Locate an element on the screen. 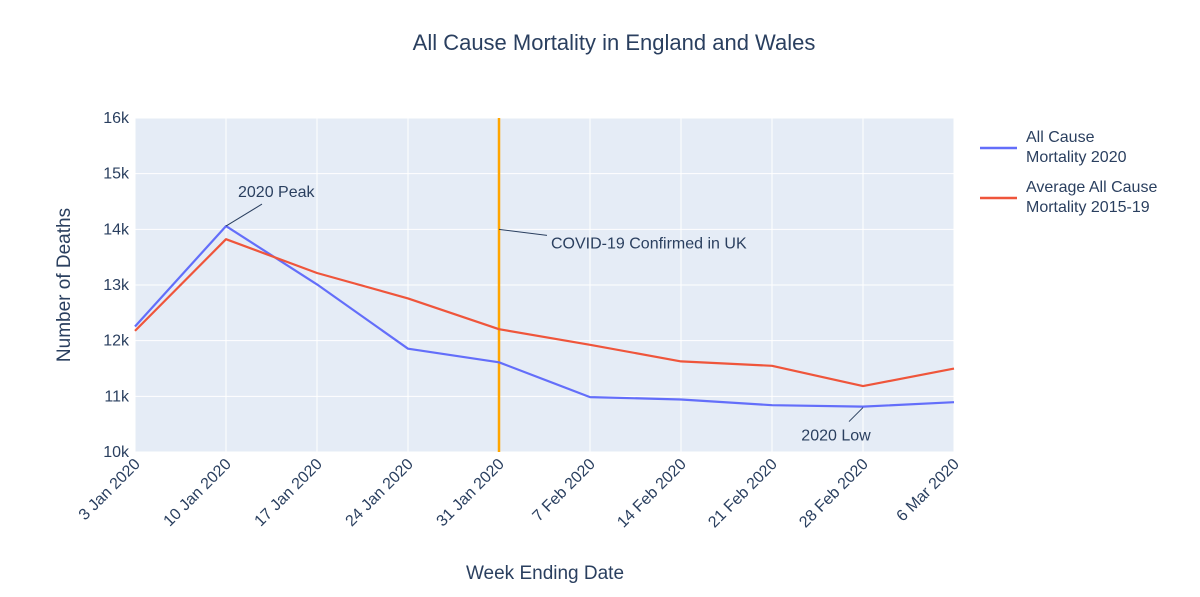 This screenshot has width=1200, height=597. low-annotation-arrow is located at coordinates (856, 414).